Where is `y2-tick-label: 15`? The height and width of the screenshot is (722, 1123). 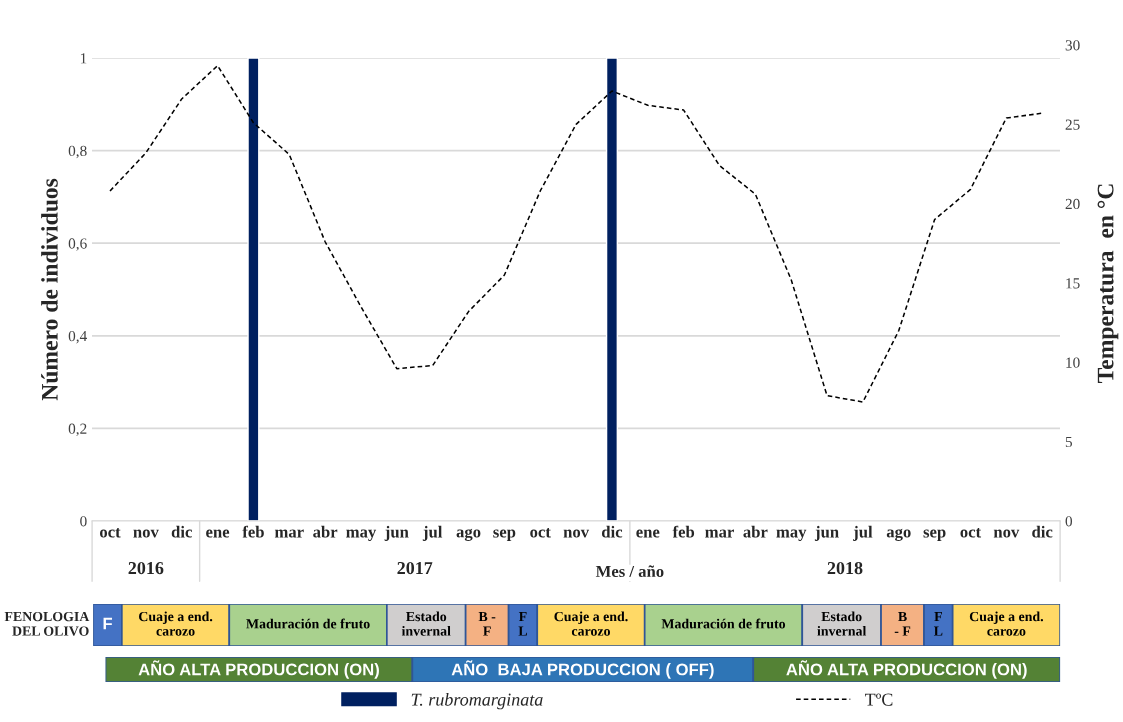 y2-tick-label: 15 is located at coordinates (1073, 283).